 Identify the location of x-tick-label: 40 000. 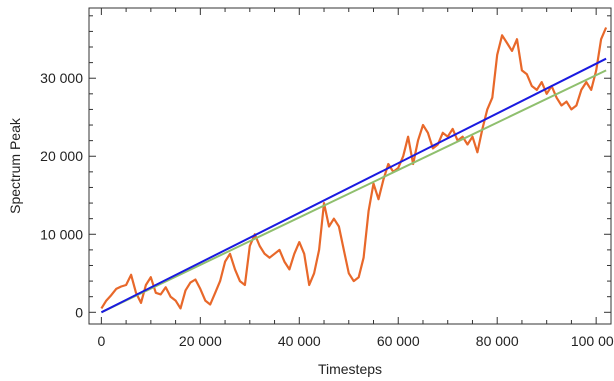
(299, 341).